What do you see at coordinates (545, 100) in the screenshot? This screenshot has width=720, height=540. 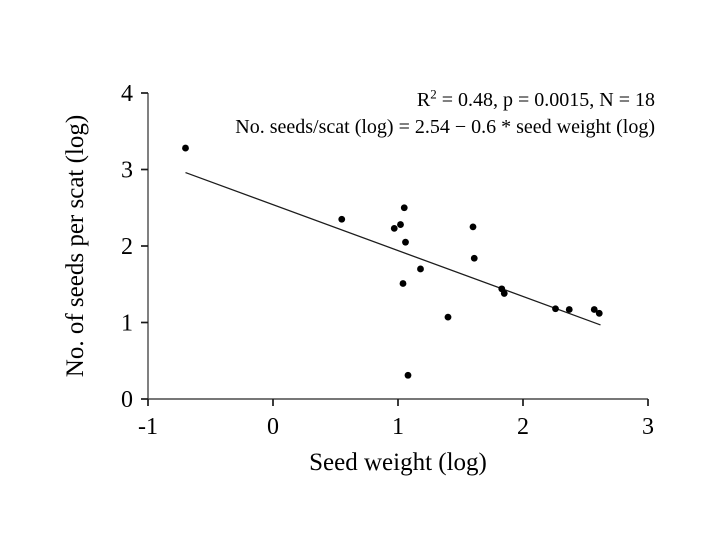 I see `stats-values-text: = 0.48, p = 0.0015, N = 18` at bounding box center [545, 100].